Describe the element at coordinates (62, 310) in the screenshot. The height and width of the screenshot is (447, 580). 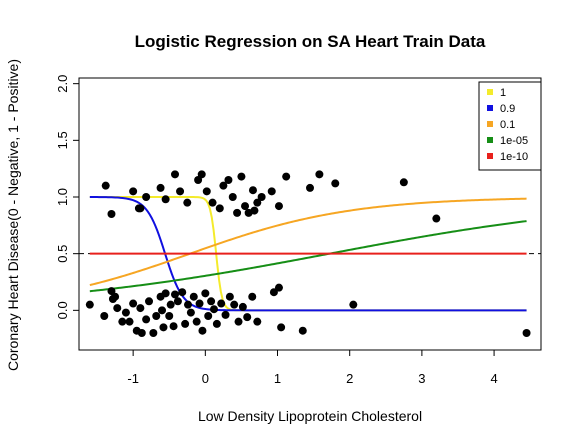
I see `y-tick-label: 0.0` at that location.